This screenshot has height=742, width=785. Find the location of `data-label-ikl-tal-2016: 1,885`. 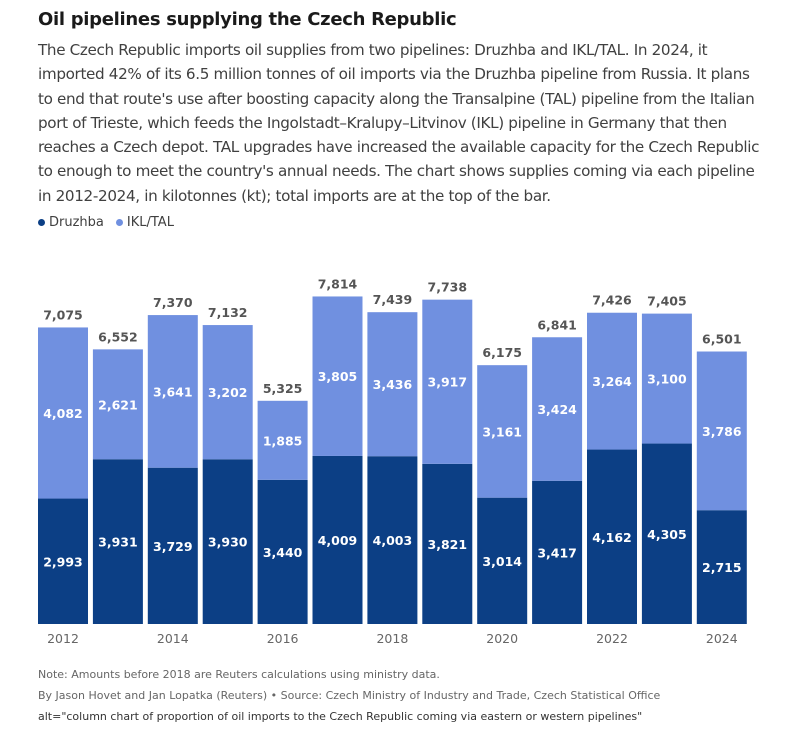

data-label-ikl-tal-2016: 1,885 is located at coordinates (283, 440).